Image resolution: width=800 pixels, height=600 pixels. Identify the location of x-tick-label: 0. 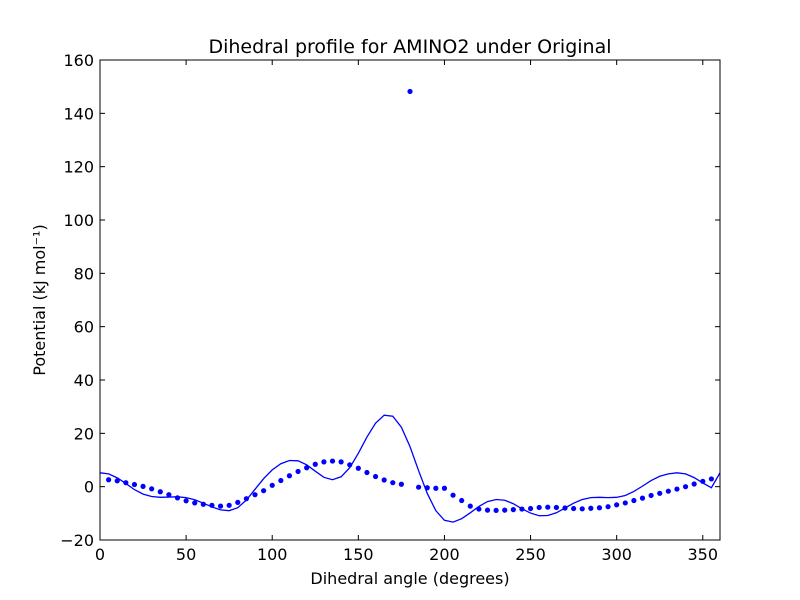
(100, 554).